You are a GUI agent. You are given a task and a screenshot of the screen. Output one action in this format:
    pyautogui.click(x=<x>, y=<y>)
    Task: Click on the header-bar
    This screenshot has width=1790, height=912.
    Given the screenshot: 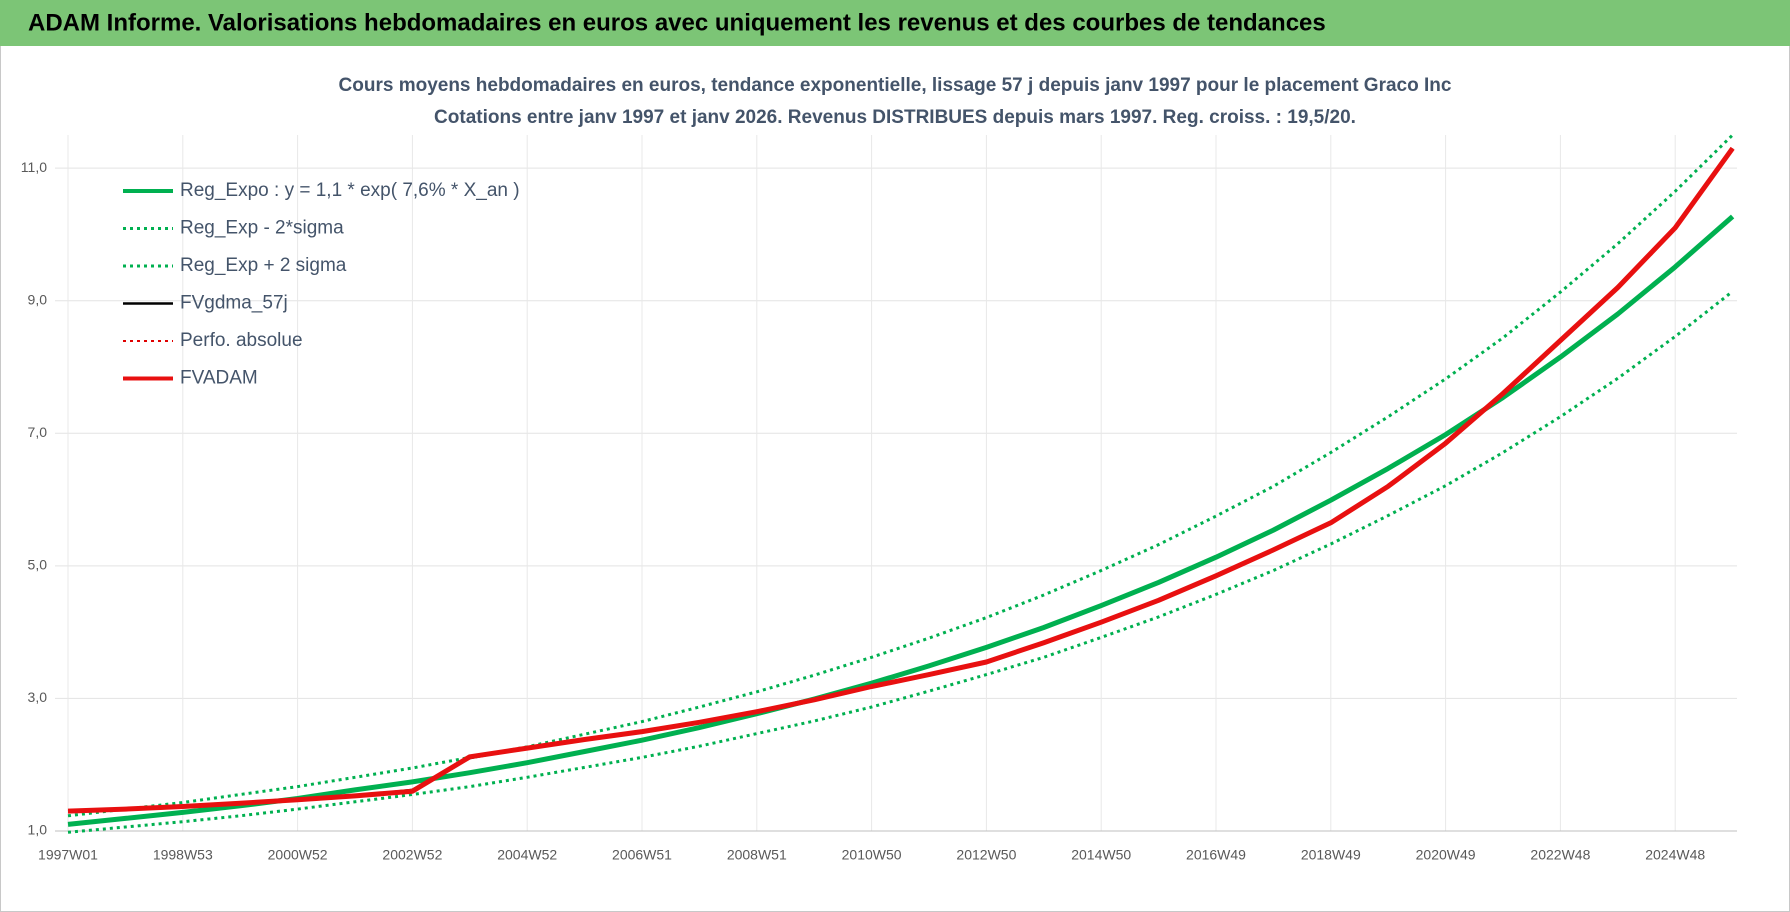 What is the action you would take?
    pyautogui.click(x=895, y=23)
    